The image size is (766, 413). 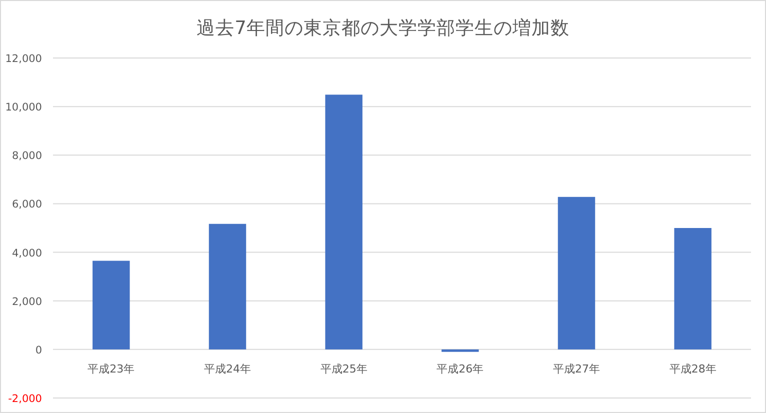 What do you see at coordinates (27, 302) in the screenshot?
I see `y-tick-label: 2,000` at bounding box center [27, 302].